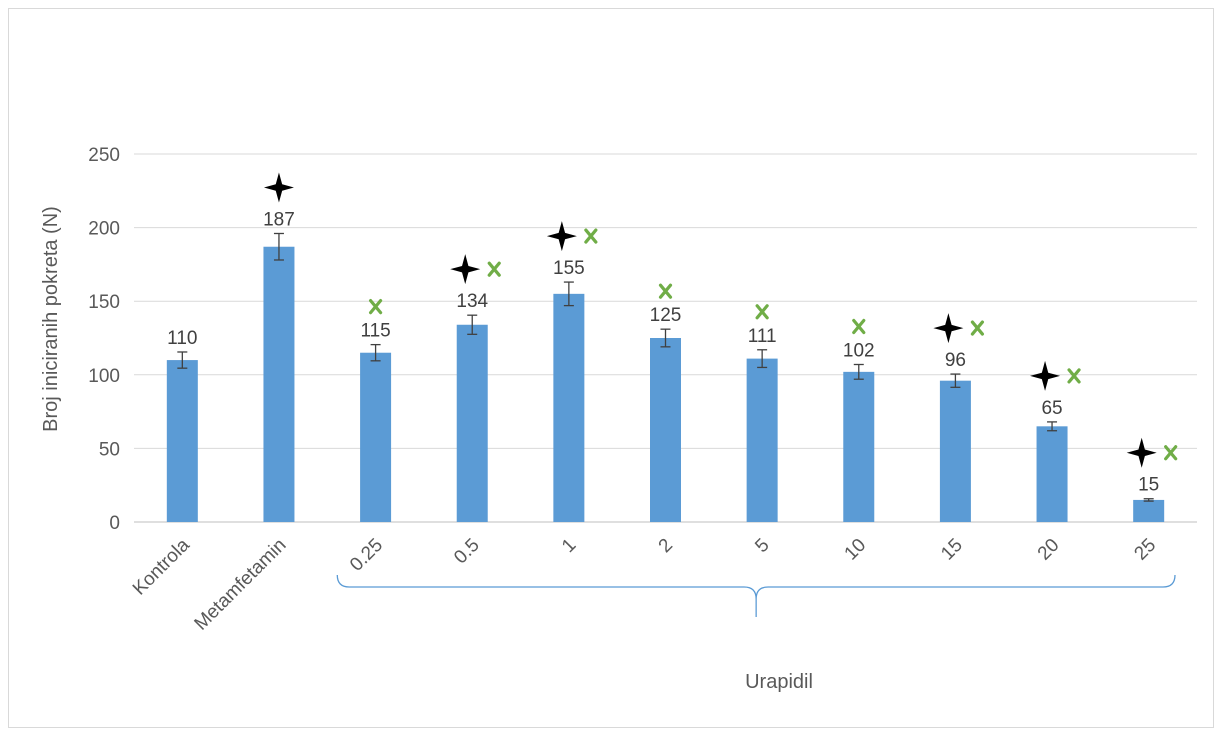 Image resolution: width=1221 pixels, height=731 pixels. What do you see at coordinates (366, 555) in the screenshot?
I see `x-category-label: 0.25` at bounding box center [366, 555].